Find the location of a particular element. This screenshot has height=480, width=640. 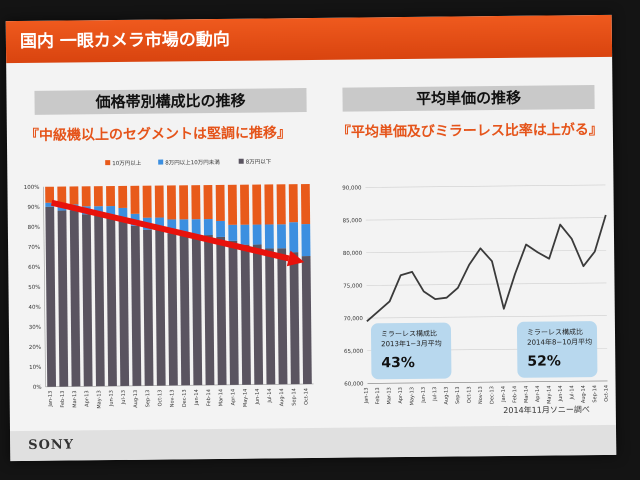

legend-label: 10万円以上 is located at coordinates (127, 163).